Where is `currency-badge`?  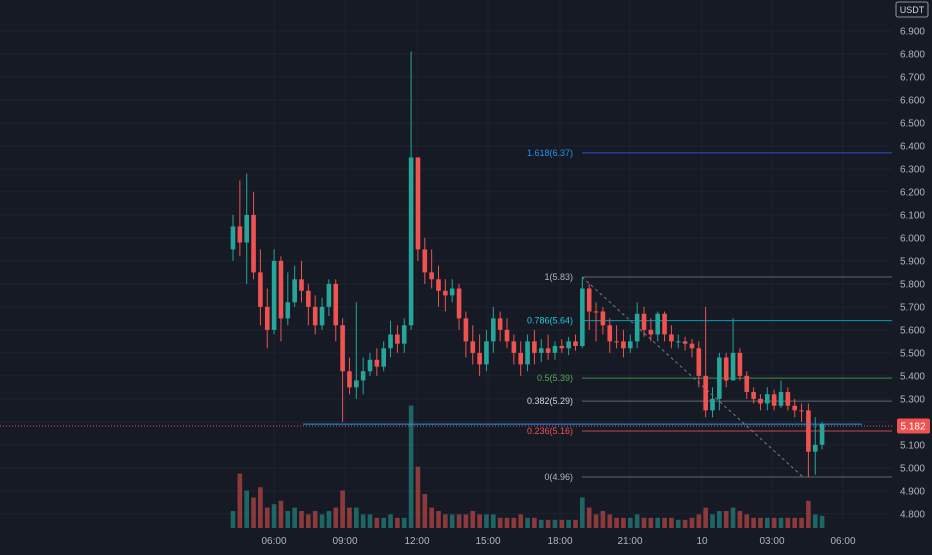
currency-badge is located at coordinates (912, 9).